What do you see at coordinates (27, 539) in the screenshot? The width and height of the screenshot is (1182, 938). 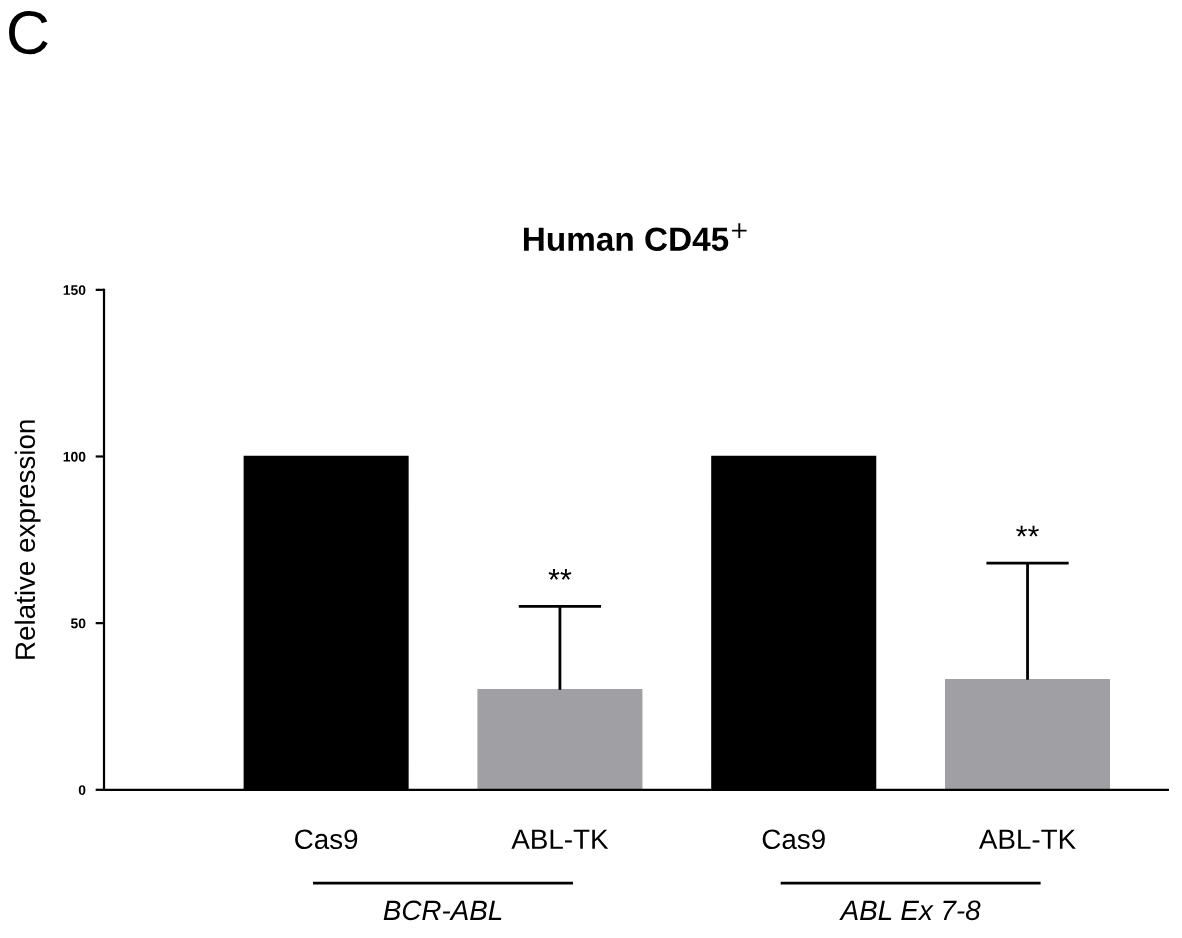 I see `y-axis-title: Relative expression` at bounding box center [27, 539].